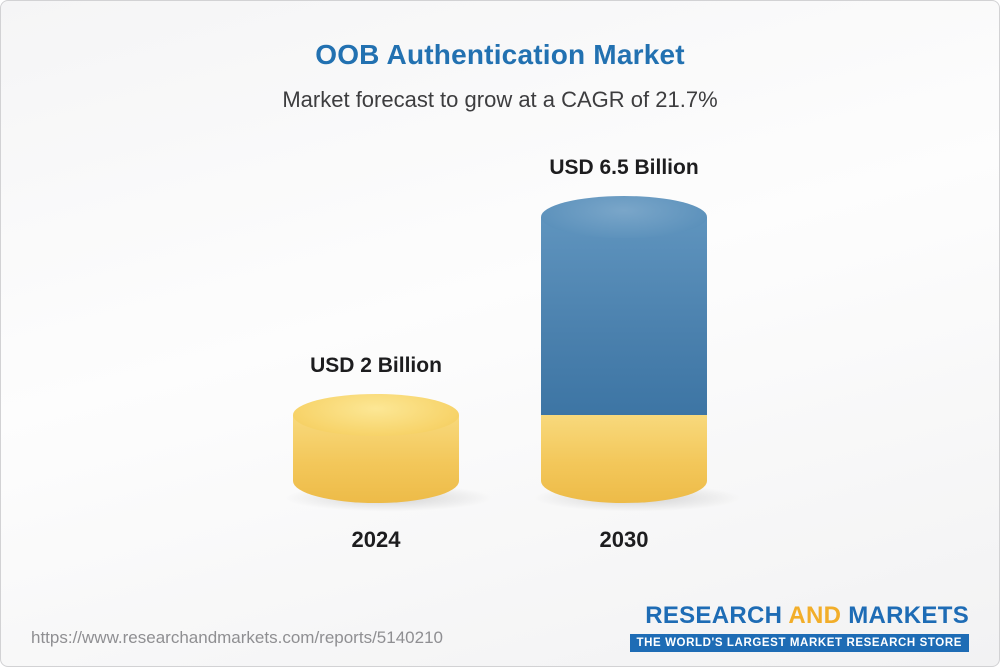  I want to click on value-label-2024: USD 2 Billion, so click(376, 365).